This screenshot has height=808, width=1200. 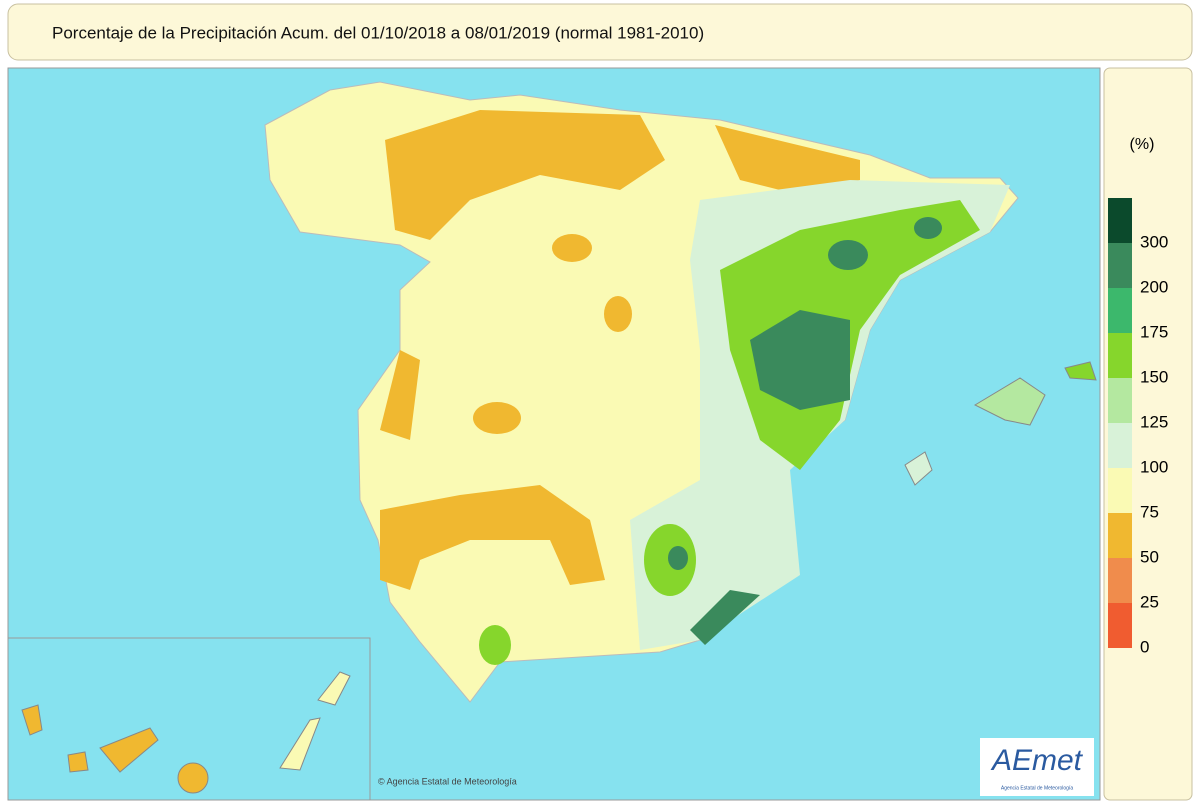 I want to click on dry-north, so click(x=622, y=175).